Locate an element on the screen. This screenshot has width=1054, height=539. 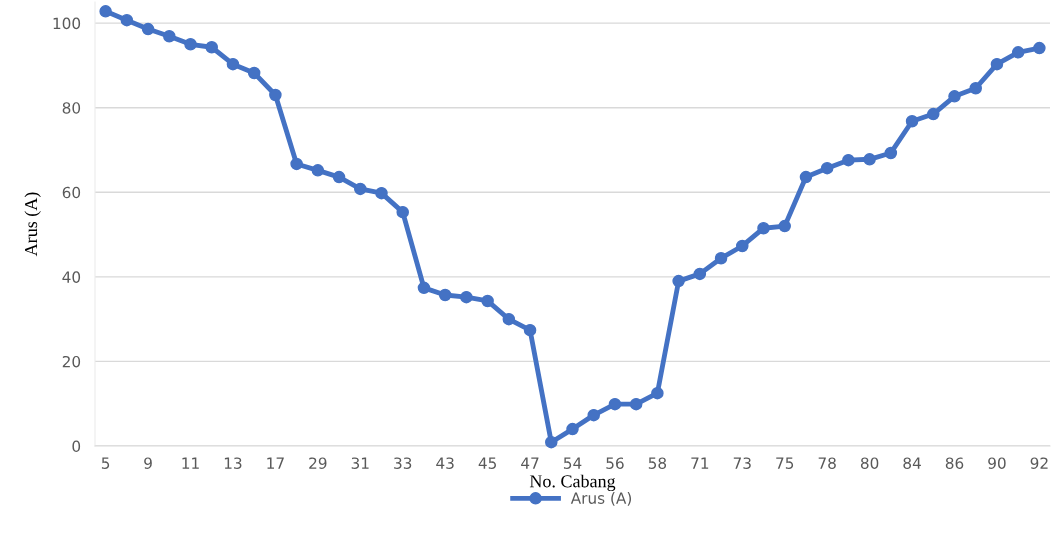
x-tick-label: 75 is located at coordinates (785, 463).